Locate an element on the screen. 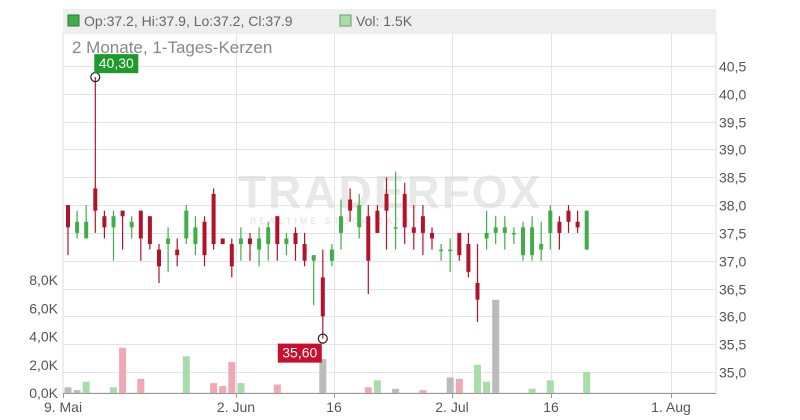  high-label-bg is located at coordinates (116, 64).